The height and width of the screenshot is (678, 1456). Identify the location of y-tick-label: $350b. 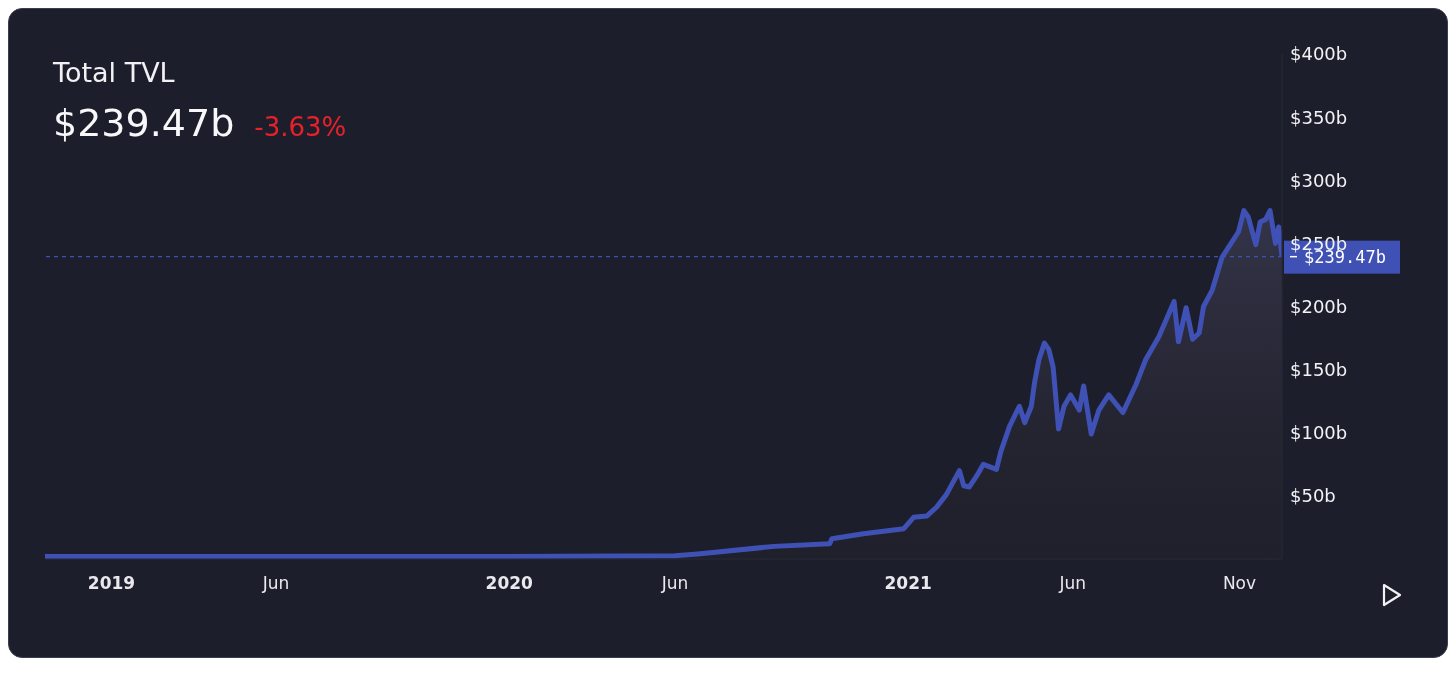
(1319, 117).